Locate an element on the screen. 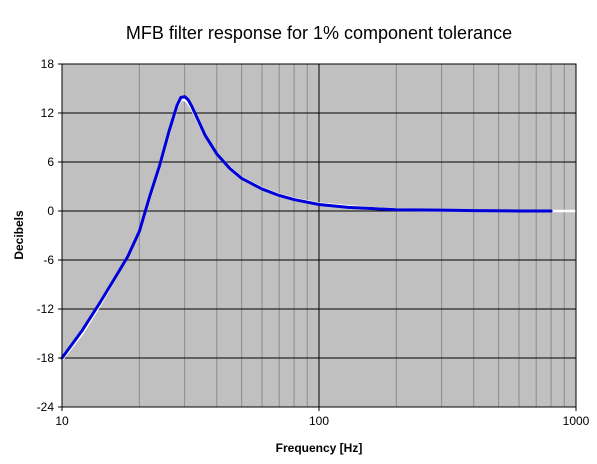  y-tick-label: 12 is located at coordinates (48, 113).